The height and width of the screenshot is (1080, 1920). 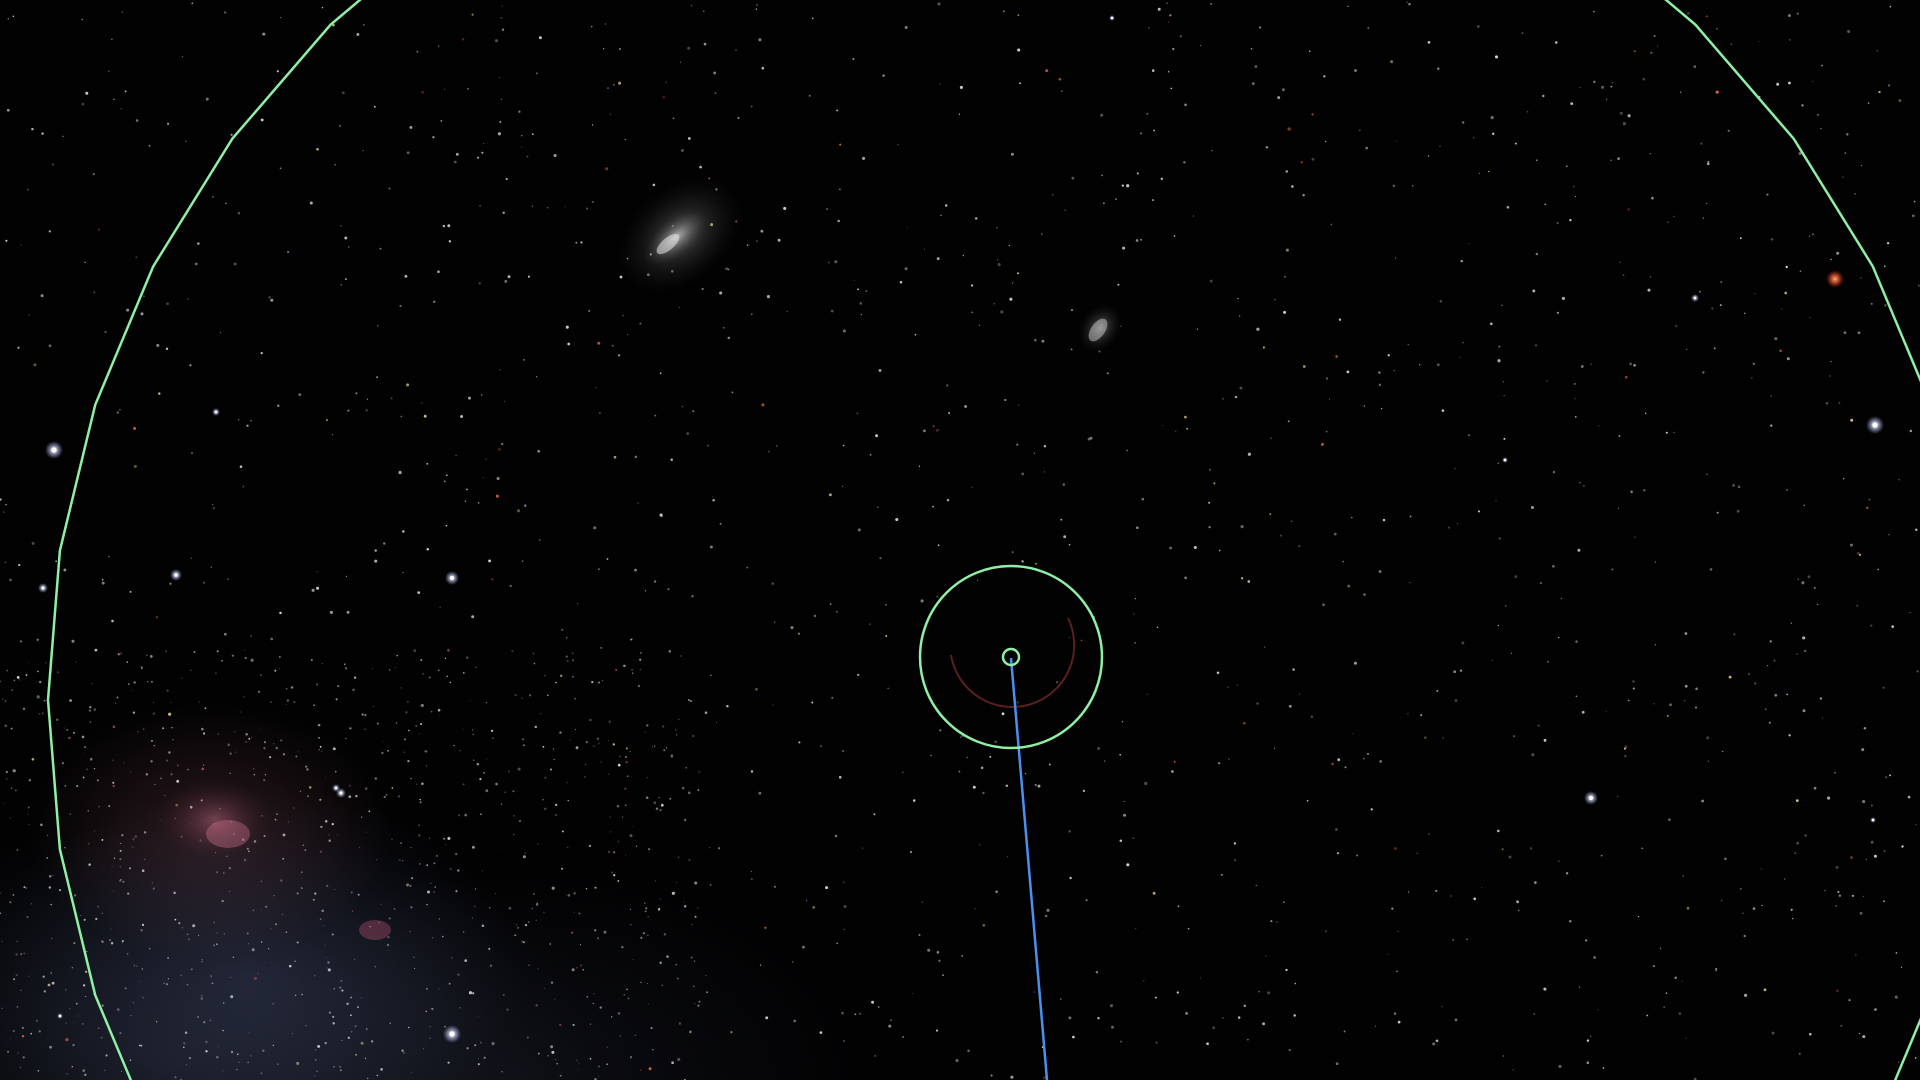 I want to click on large-magellanic-cloud-galaxy-icon, so click(x=680, y=235).